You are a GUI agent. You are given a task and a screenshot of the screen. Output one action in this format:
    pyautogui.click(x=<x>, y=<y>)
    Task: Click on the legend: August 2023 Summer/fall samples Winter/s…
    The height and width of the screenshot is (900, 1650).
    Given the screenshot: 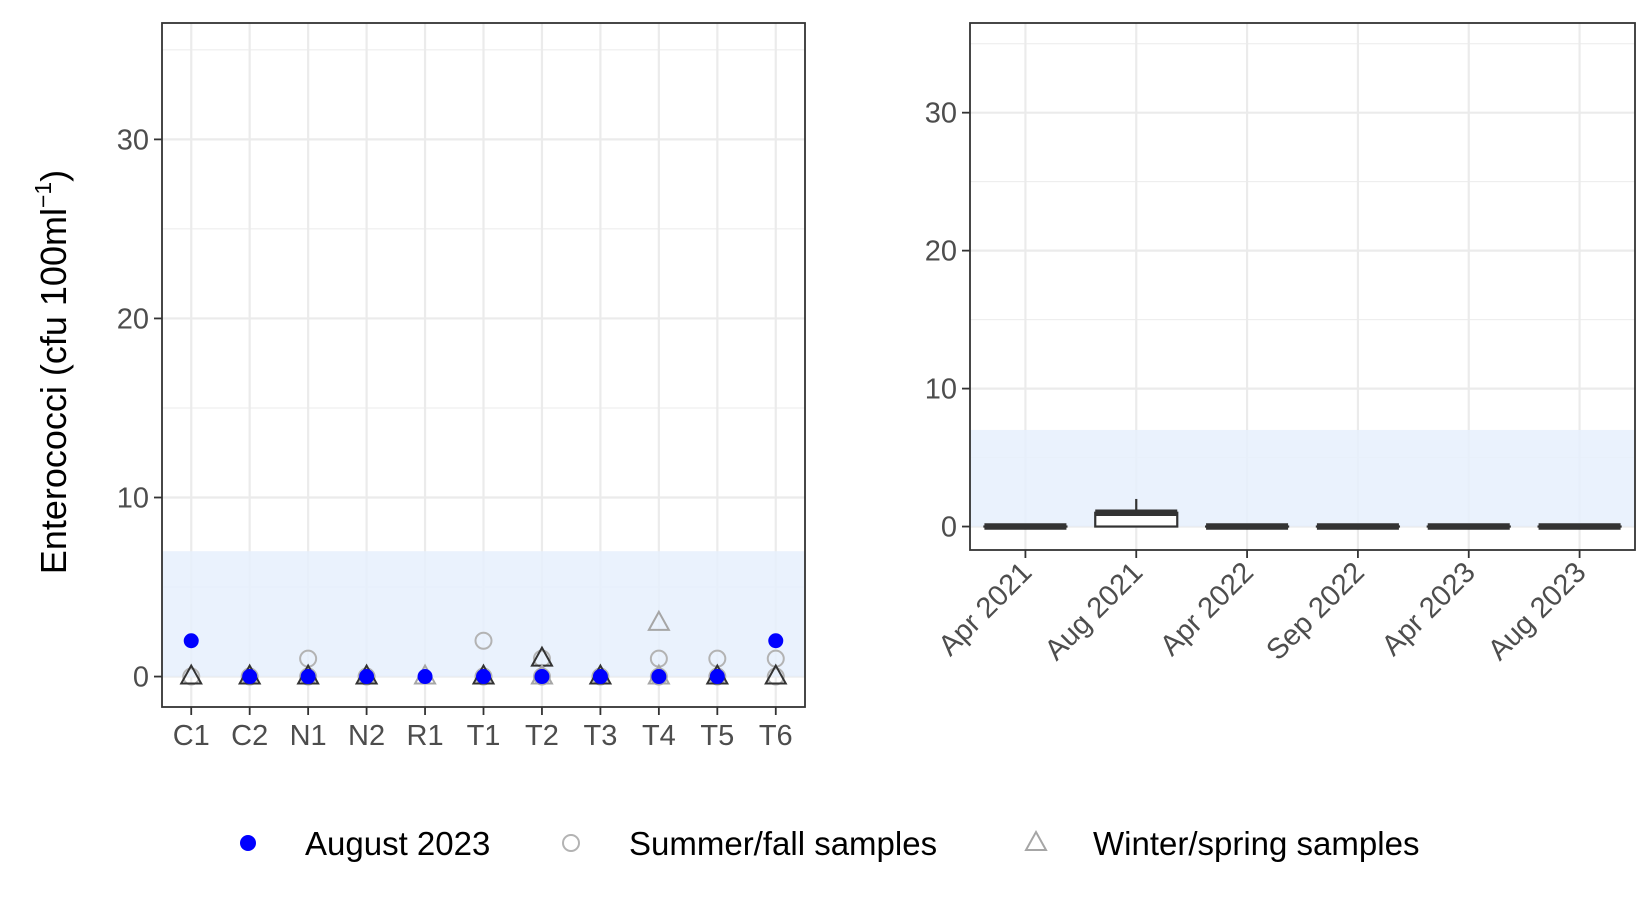 What is the action you would take?
    pyautogui.click(x=829, y=843)
    